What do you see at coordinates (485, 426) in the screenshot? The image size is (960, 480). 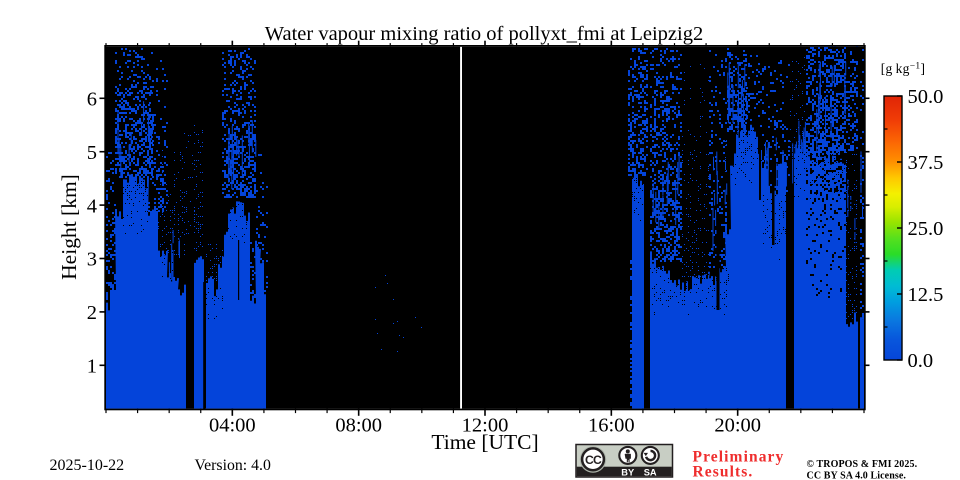 I see `svg-text: 12:00` at bounding box center [485, 426].